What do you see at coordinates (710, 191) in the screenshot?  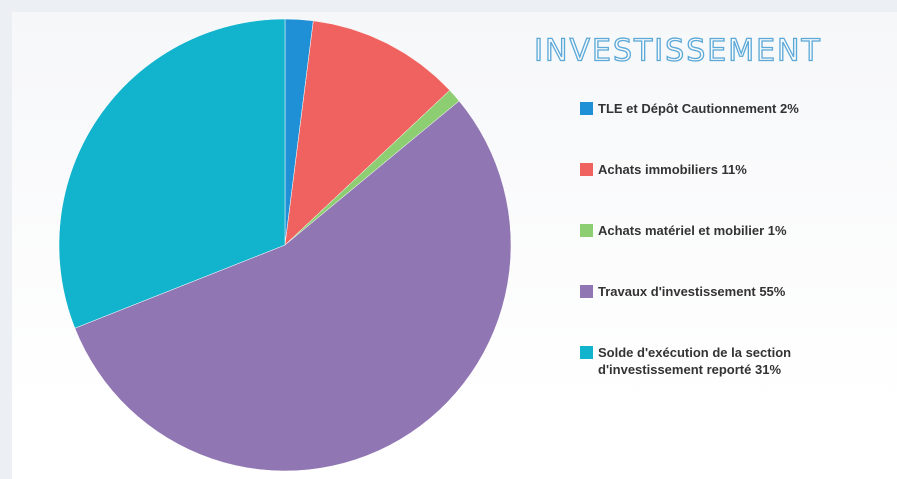 I see `legend-item: Achats immobiliers 11%` at bounding box center [710, 191].